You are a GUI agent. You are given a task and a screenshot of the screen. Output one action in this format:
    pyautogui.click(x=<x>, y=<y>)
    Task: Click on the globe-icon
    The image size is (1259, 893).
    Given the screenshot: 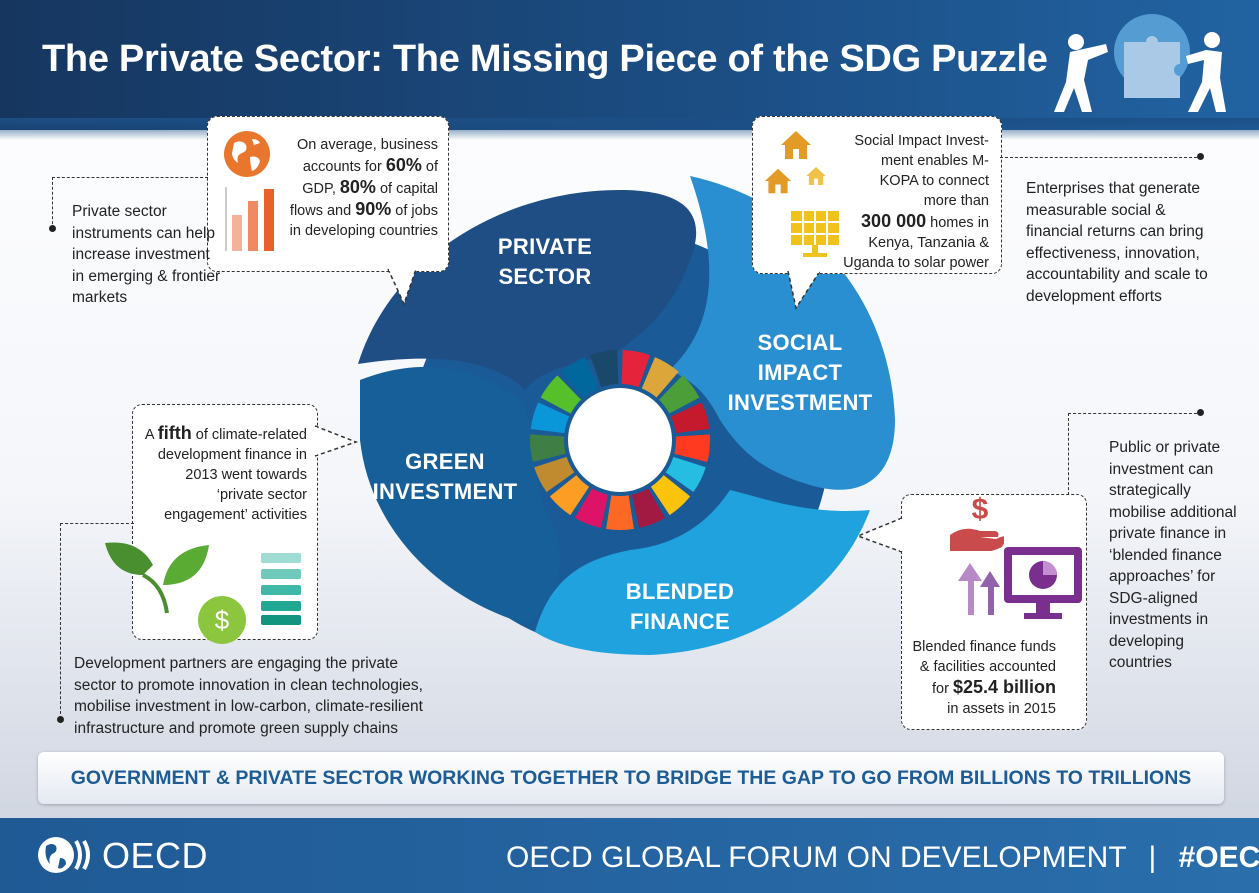 What is the action you would take?
    pyautogui.click(x=247, y=154)
    